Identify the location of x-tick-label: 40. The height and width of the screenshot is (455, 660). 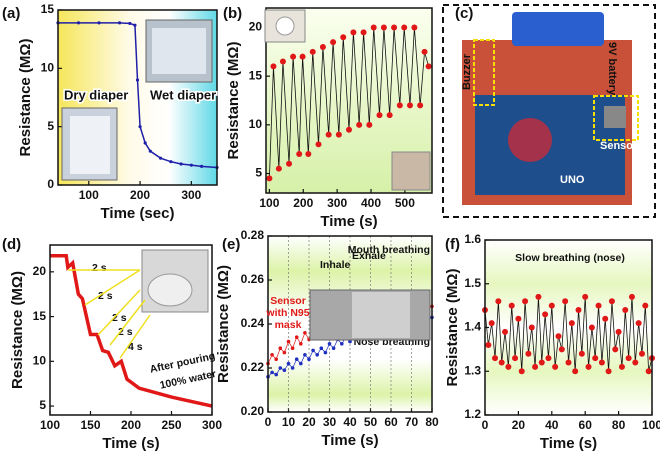
(552, 425).